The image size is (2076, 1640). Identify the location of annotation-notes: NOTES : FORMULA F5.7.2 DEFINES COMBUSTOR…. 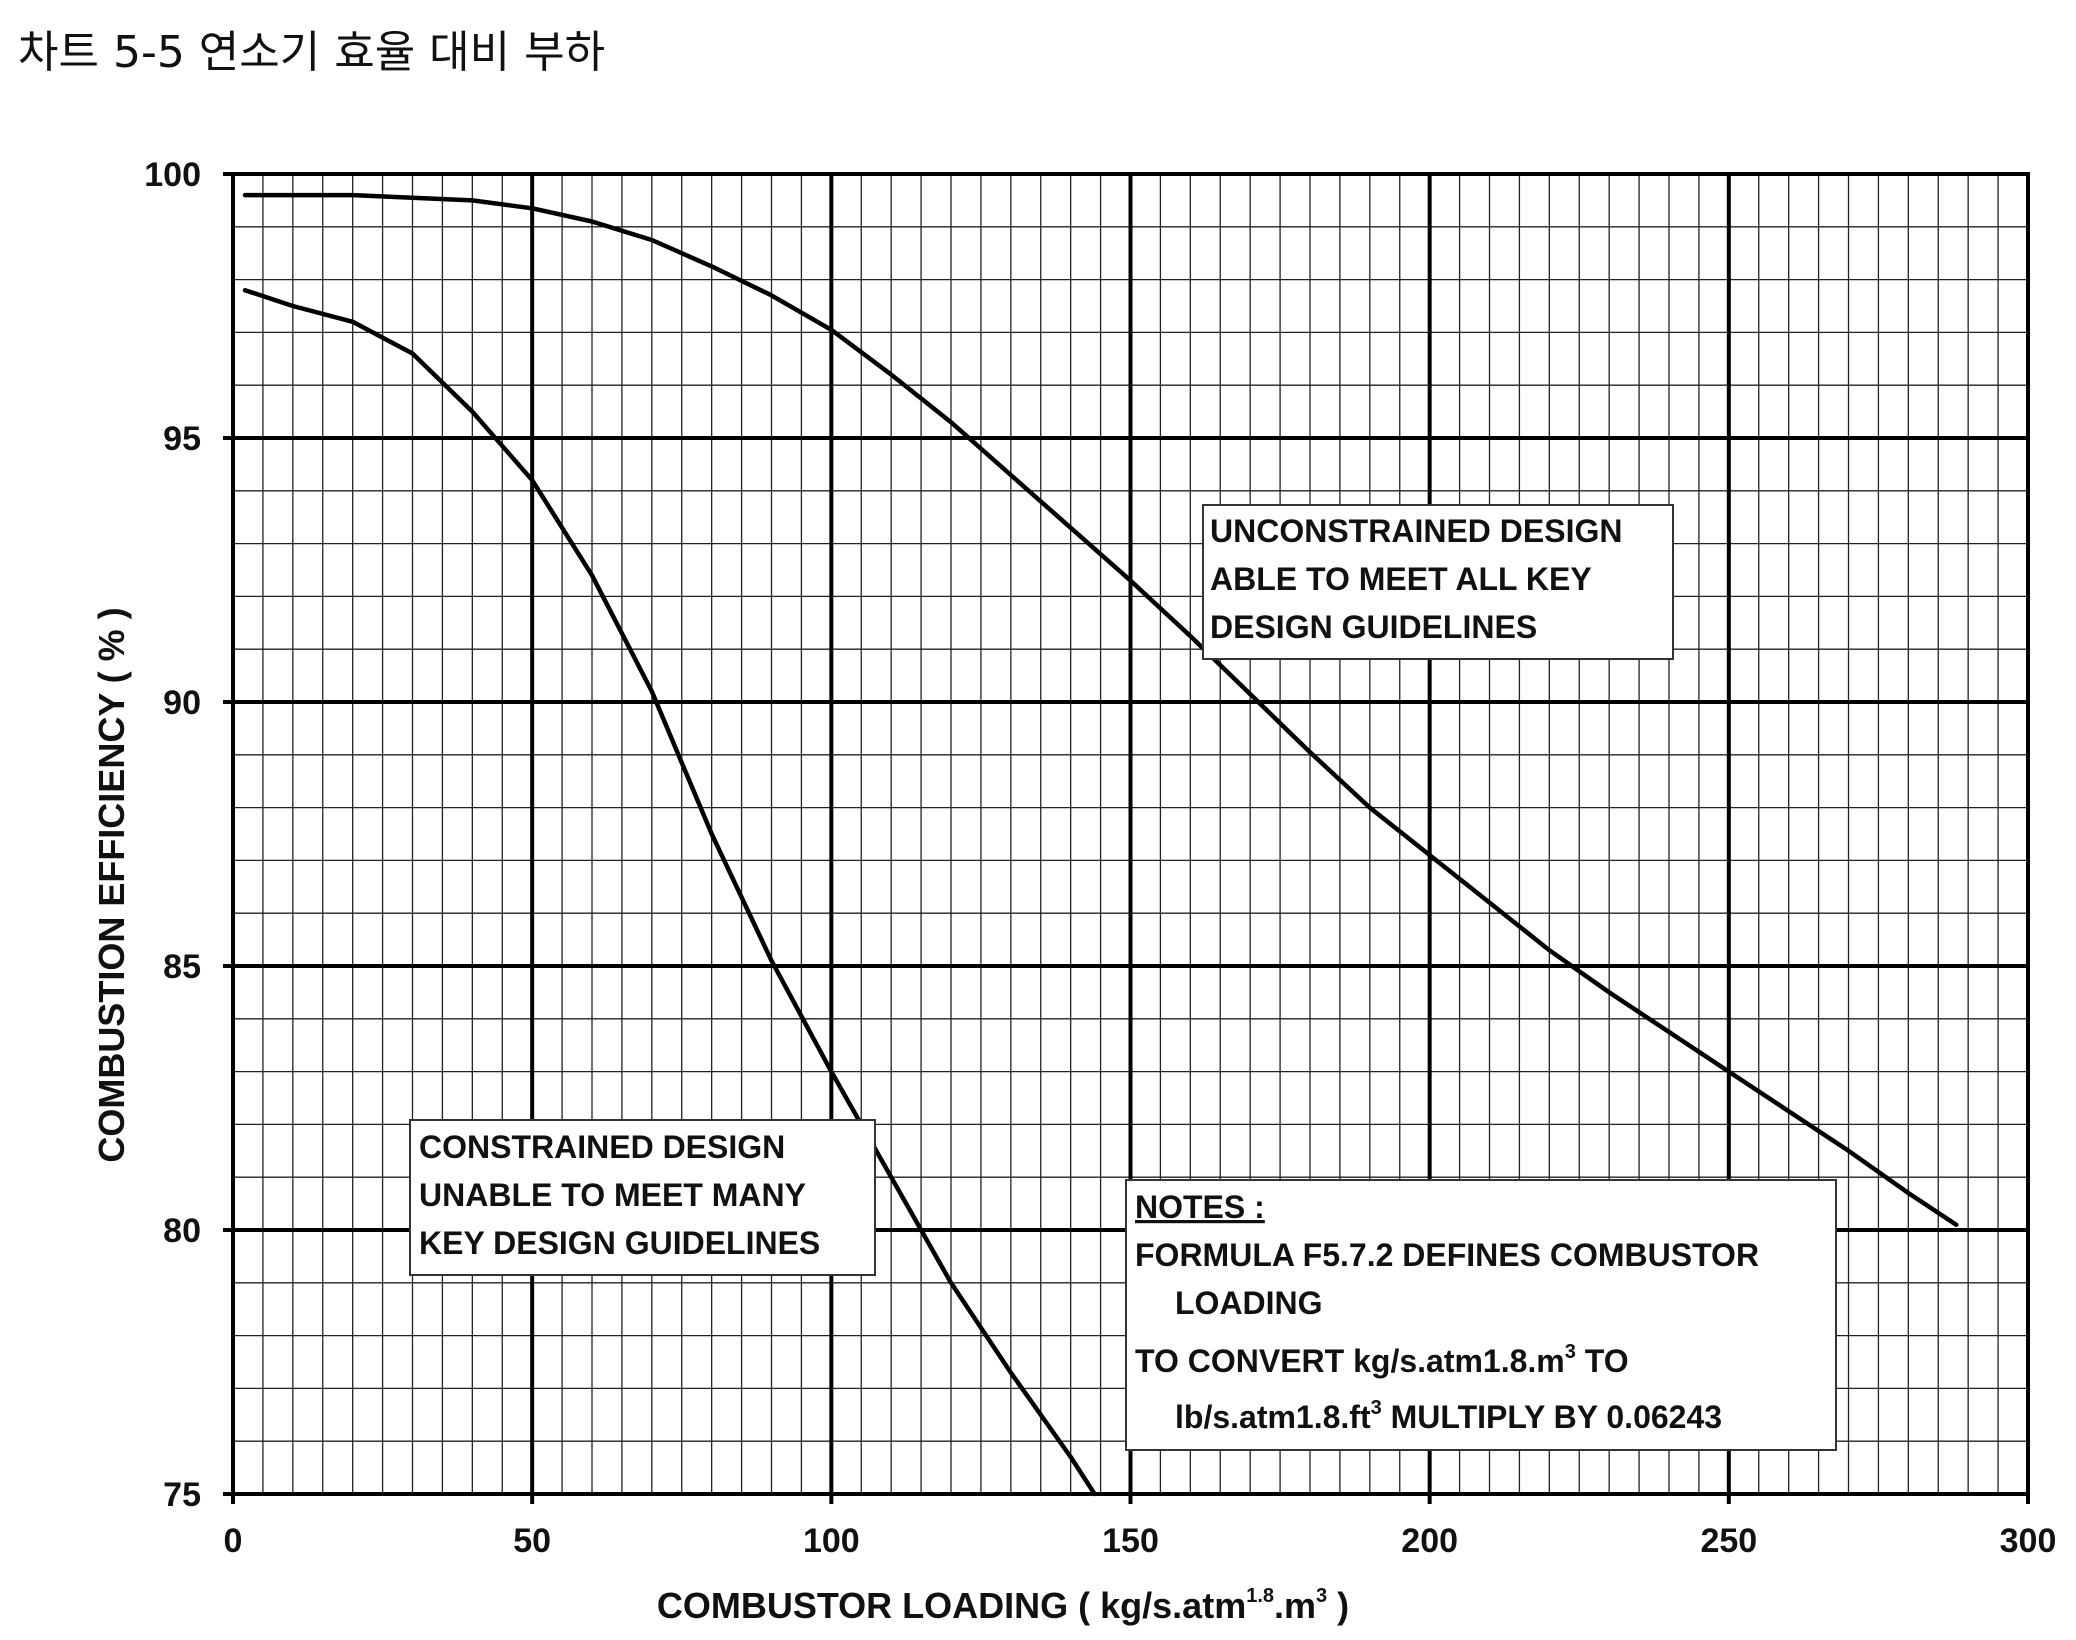
(1481, 1315).